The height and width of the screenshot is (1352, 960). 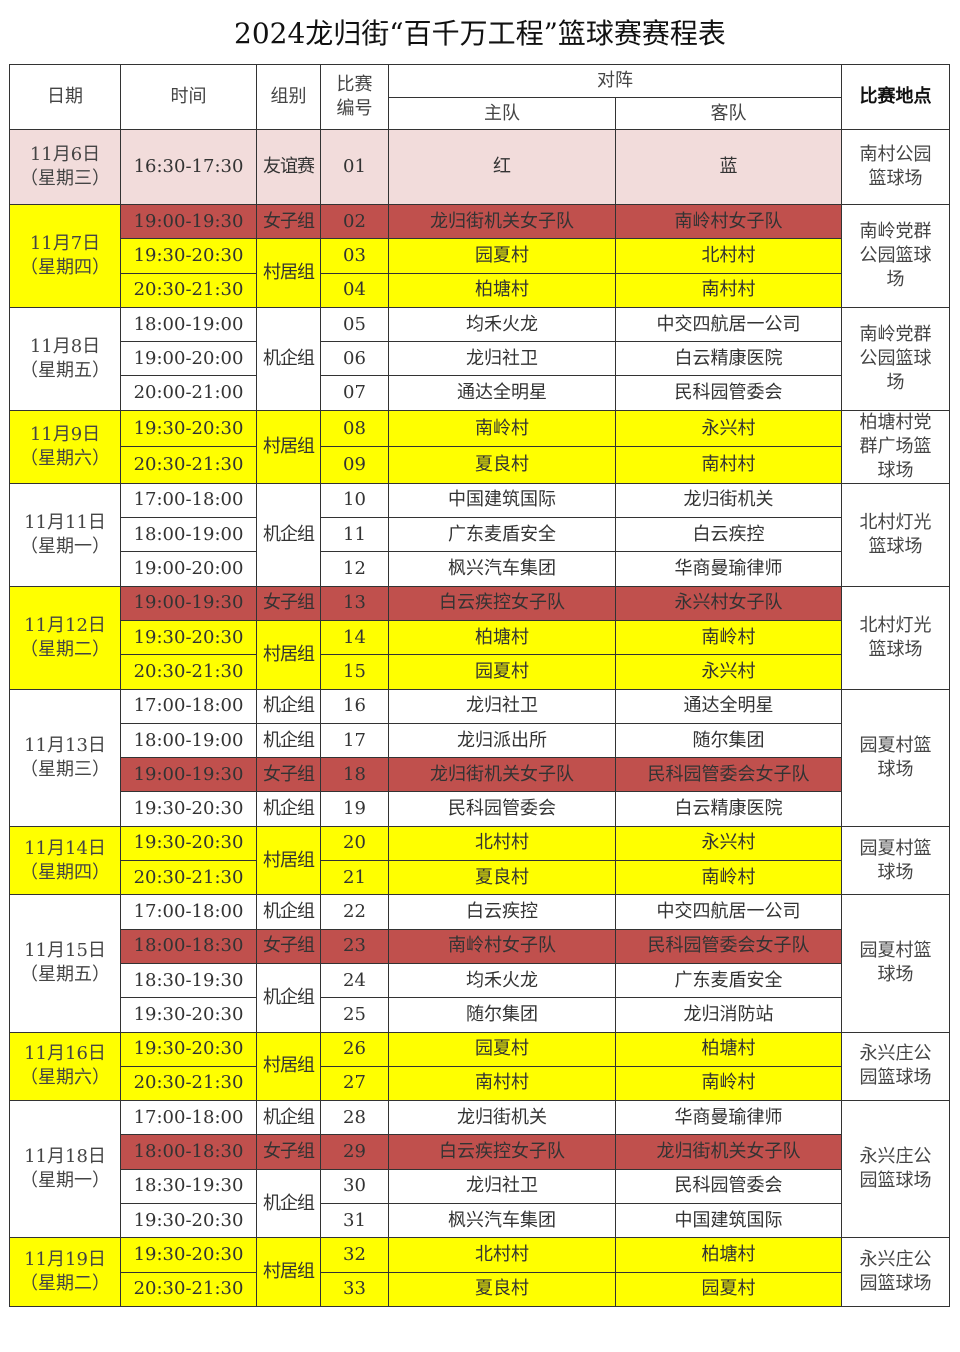 I want to click on match-no-cell: 23, so click(x=354, y=946).